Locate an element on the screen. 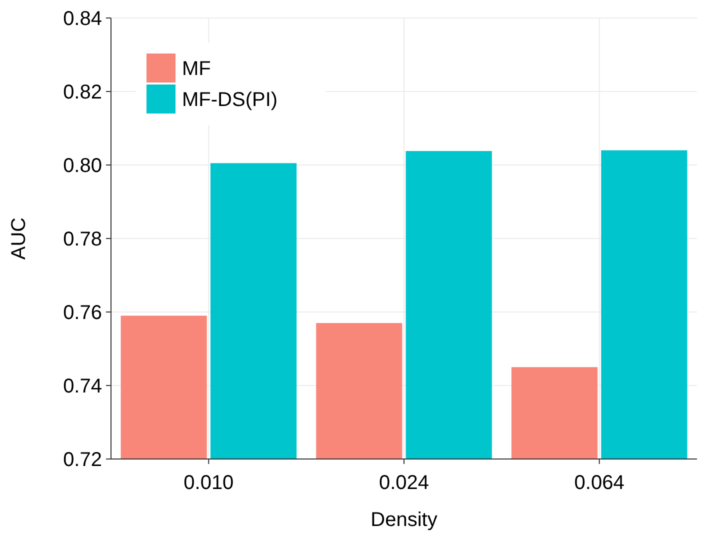 This screenshot has height=533, width=703. y-tick-label: 0.74 is located at coordinates (82, 387).